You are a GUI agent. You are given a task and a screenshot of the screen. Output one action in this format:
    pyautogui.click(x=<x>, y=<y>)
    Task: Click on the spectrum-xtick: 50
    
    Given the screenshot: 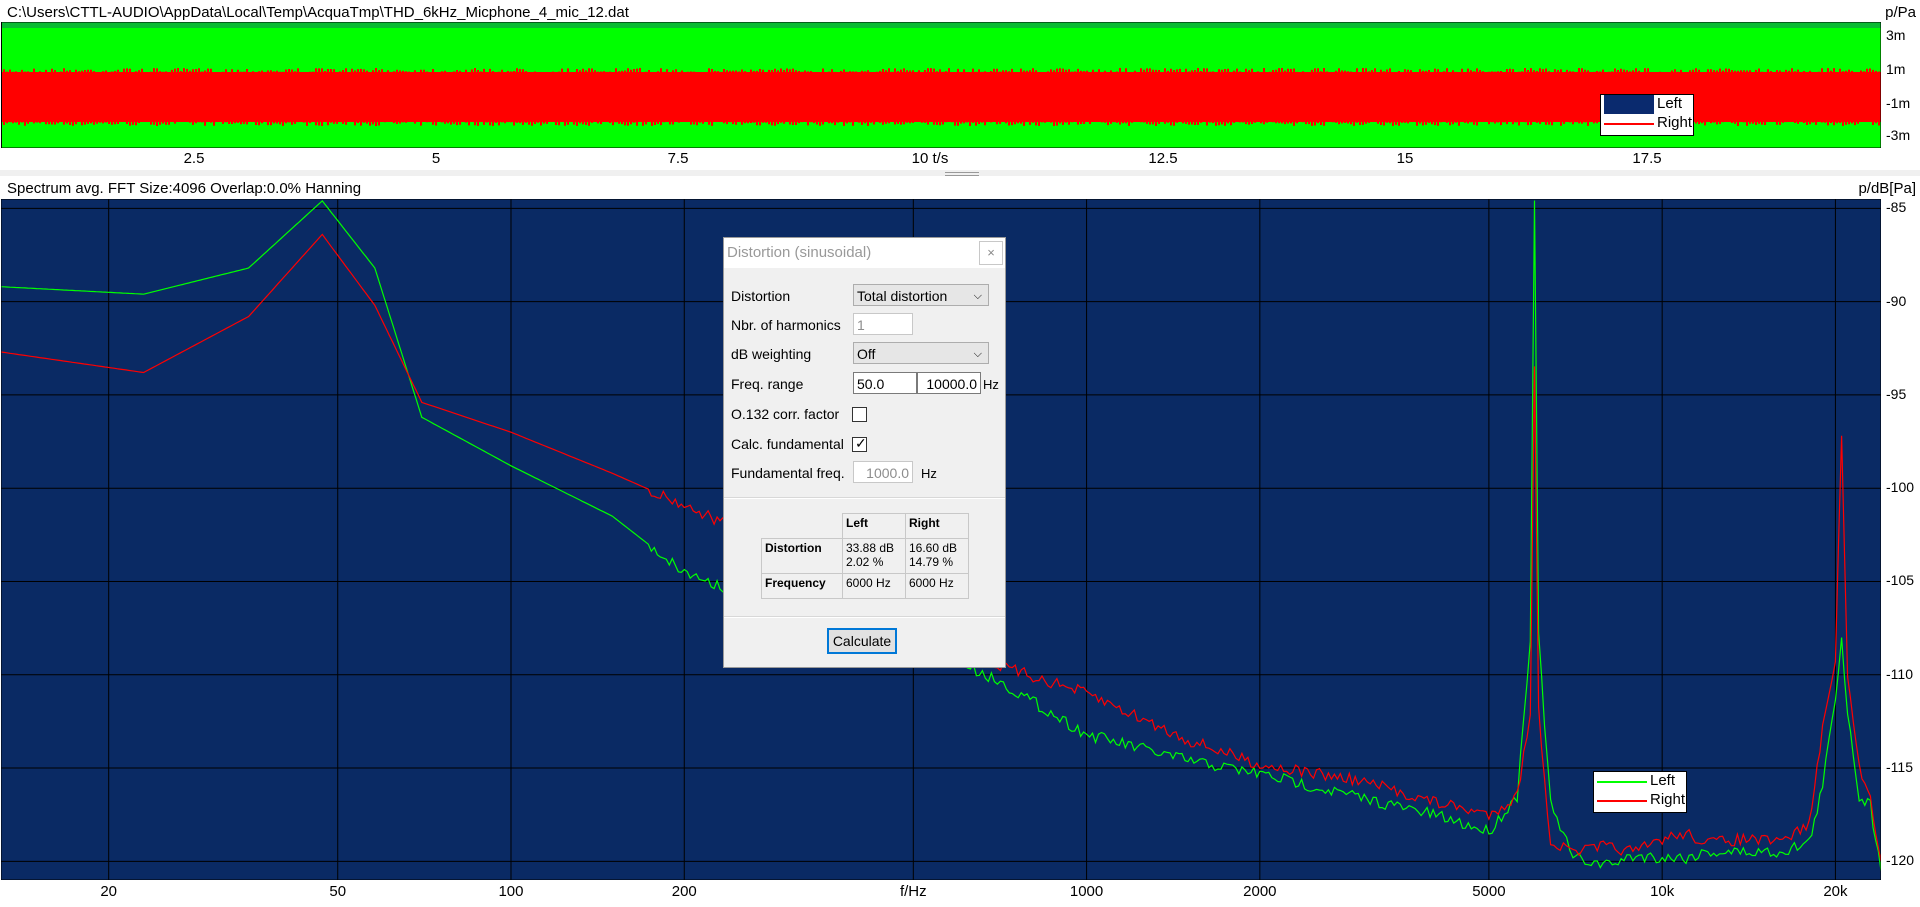 What is the action you would take?
    pyautogui.click(x=338, y=891)
    